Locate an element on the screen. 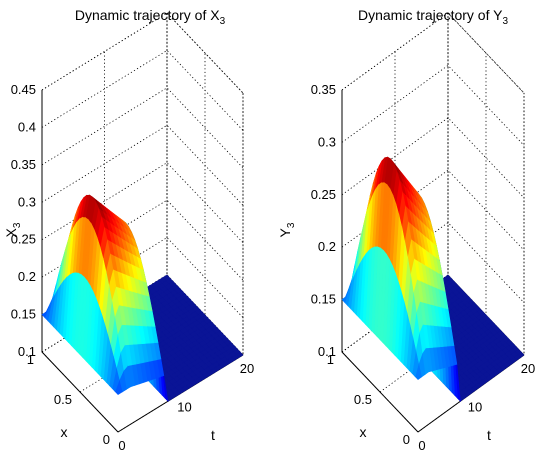  z-tick-label: 0.45 is located at coordinates (23, 89).